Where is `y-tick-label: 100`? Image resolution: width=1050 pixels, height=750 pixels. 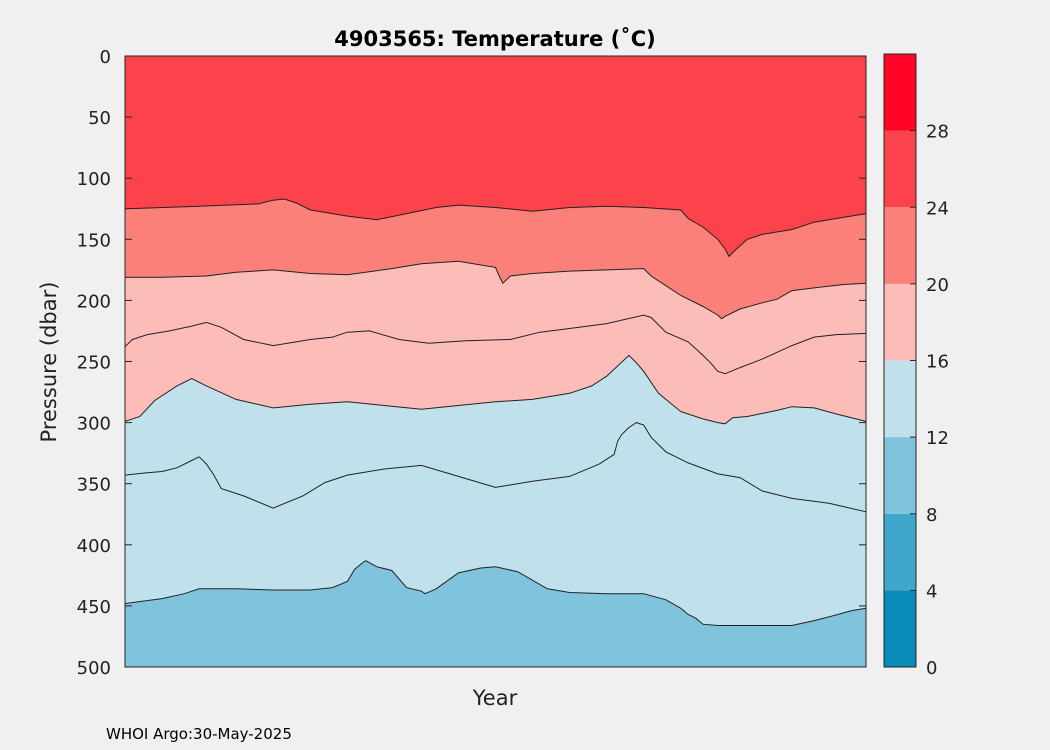 y-tick-label: 100 is located at coordinates (94, 179).